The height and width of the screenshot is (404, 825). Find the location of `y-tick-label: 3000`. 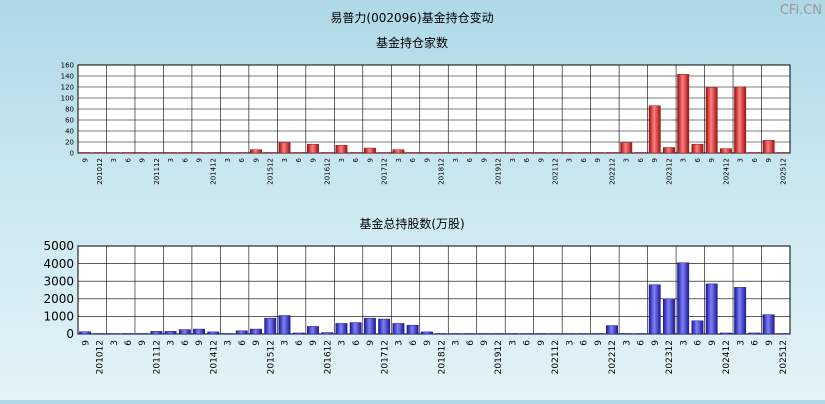

y-tick-label: 3000 is located at coordinates (58, 281).